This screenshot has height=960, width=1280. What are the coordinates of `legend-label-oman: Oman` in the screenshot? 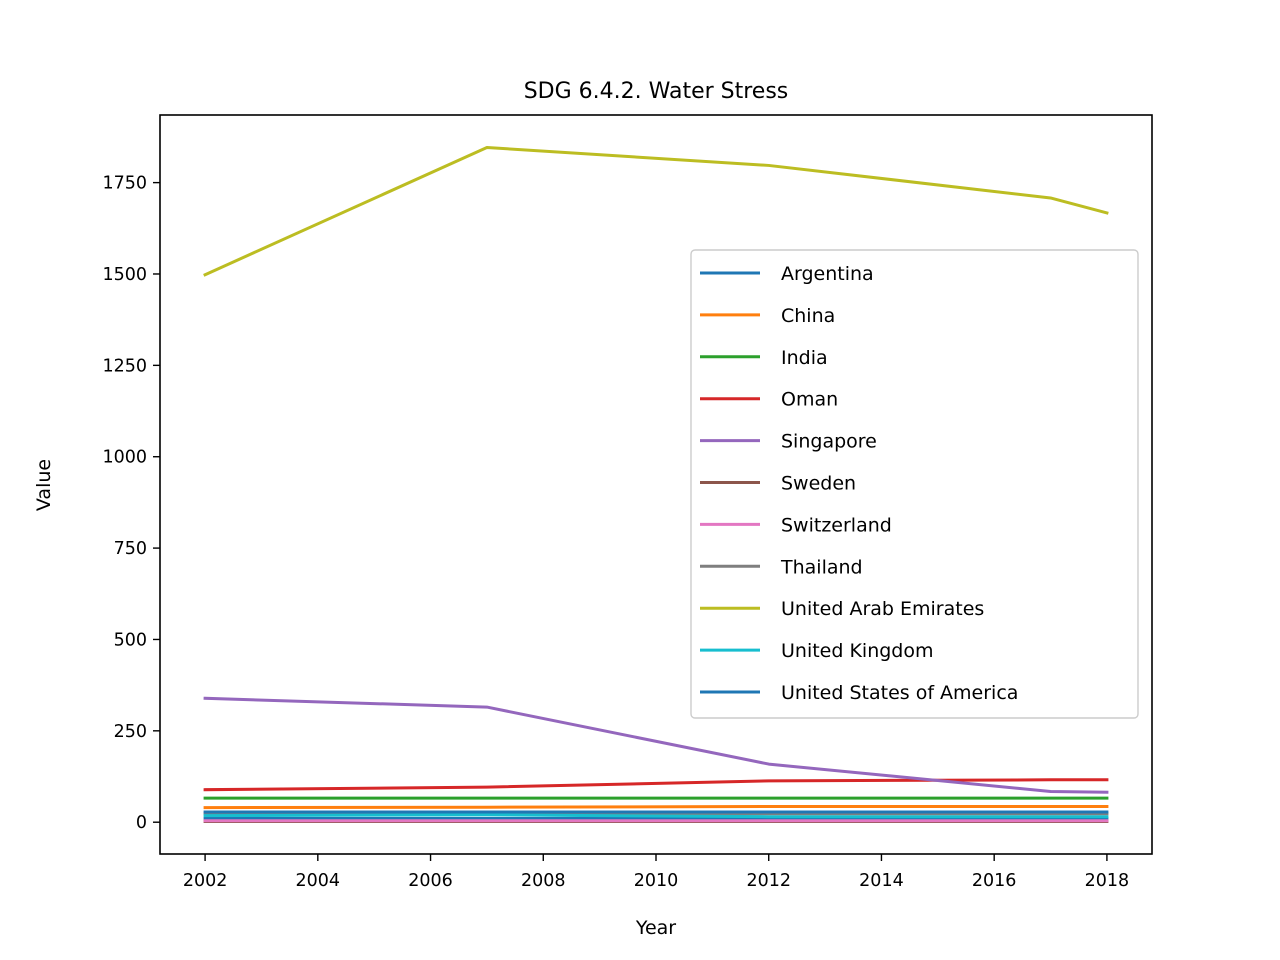 It's located at (809, 400).